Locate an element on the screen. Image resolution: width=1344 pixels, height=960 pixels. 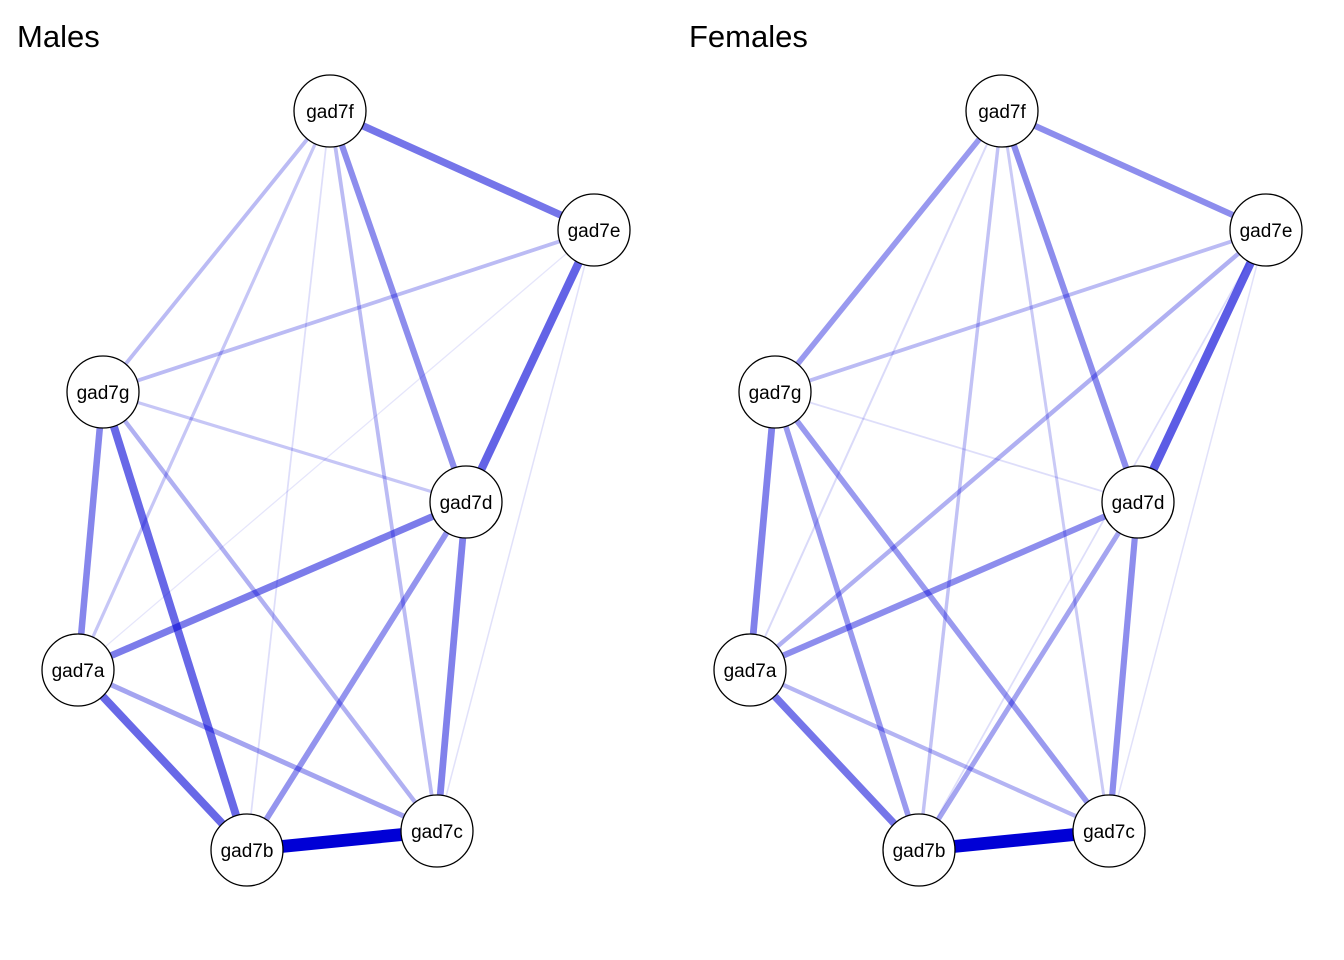
edge-gad7e-gad7b is located at coordinates (1092, 540).